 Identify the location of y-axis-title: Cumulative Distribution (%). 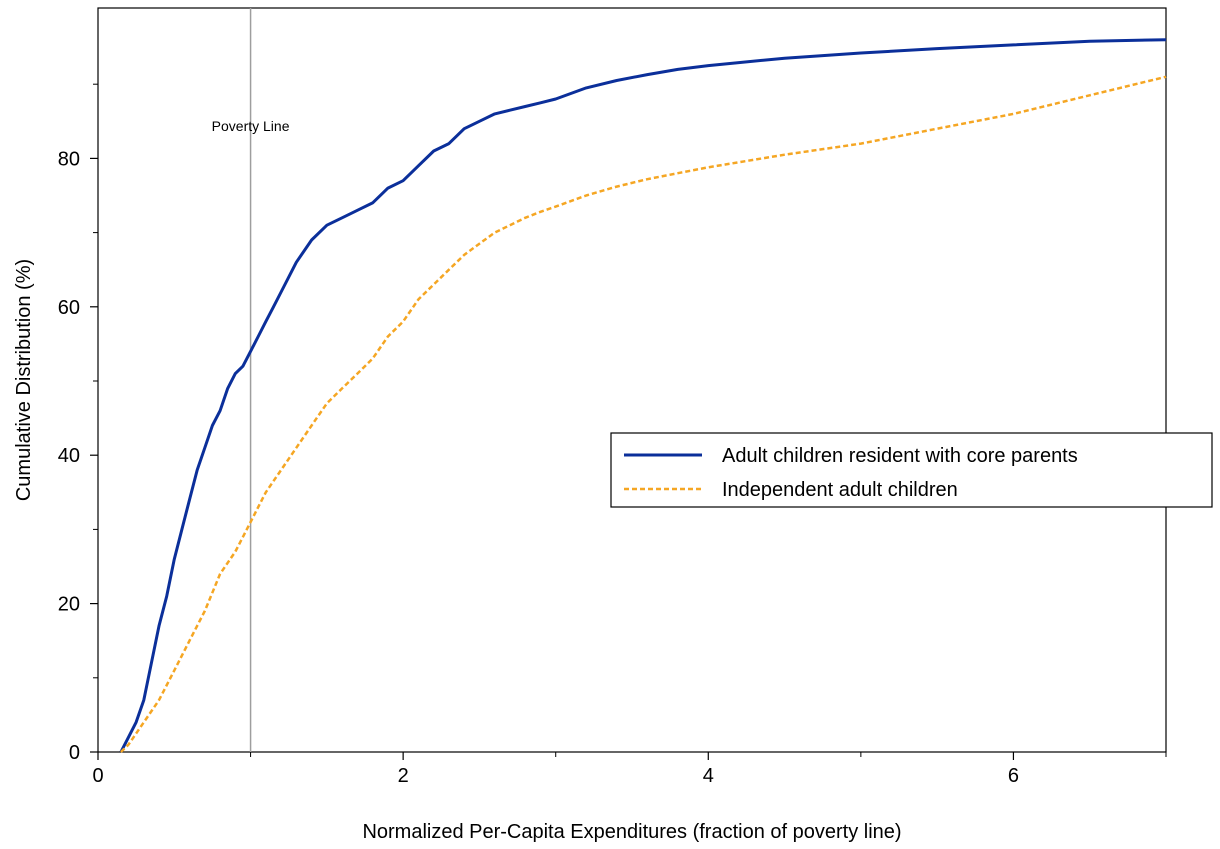
(24, 380).